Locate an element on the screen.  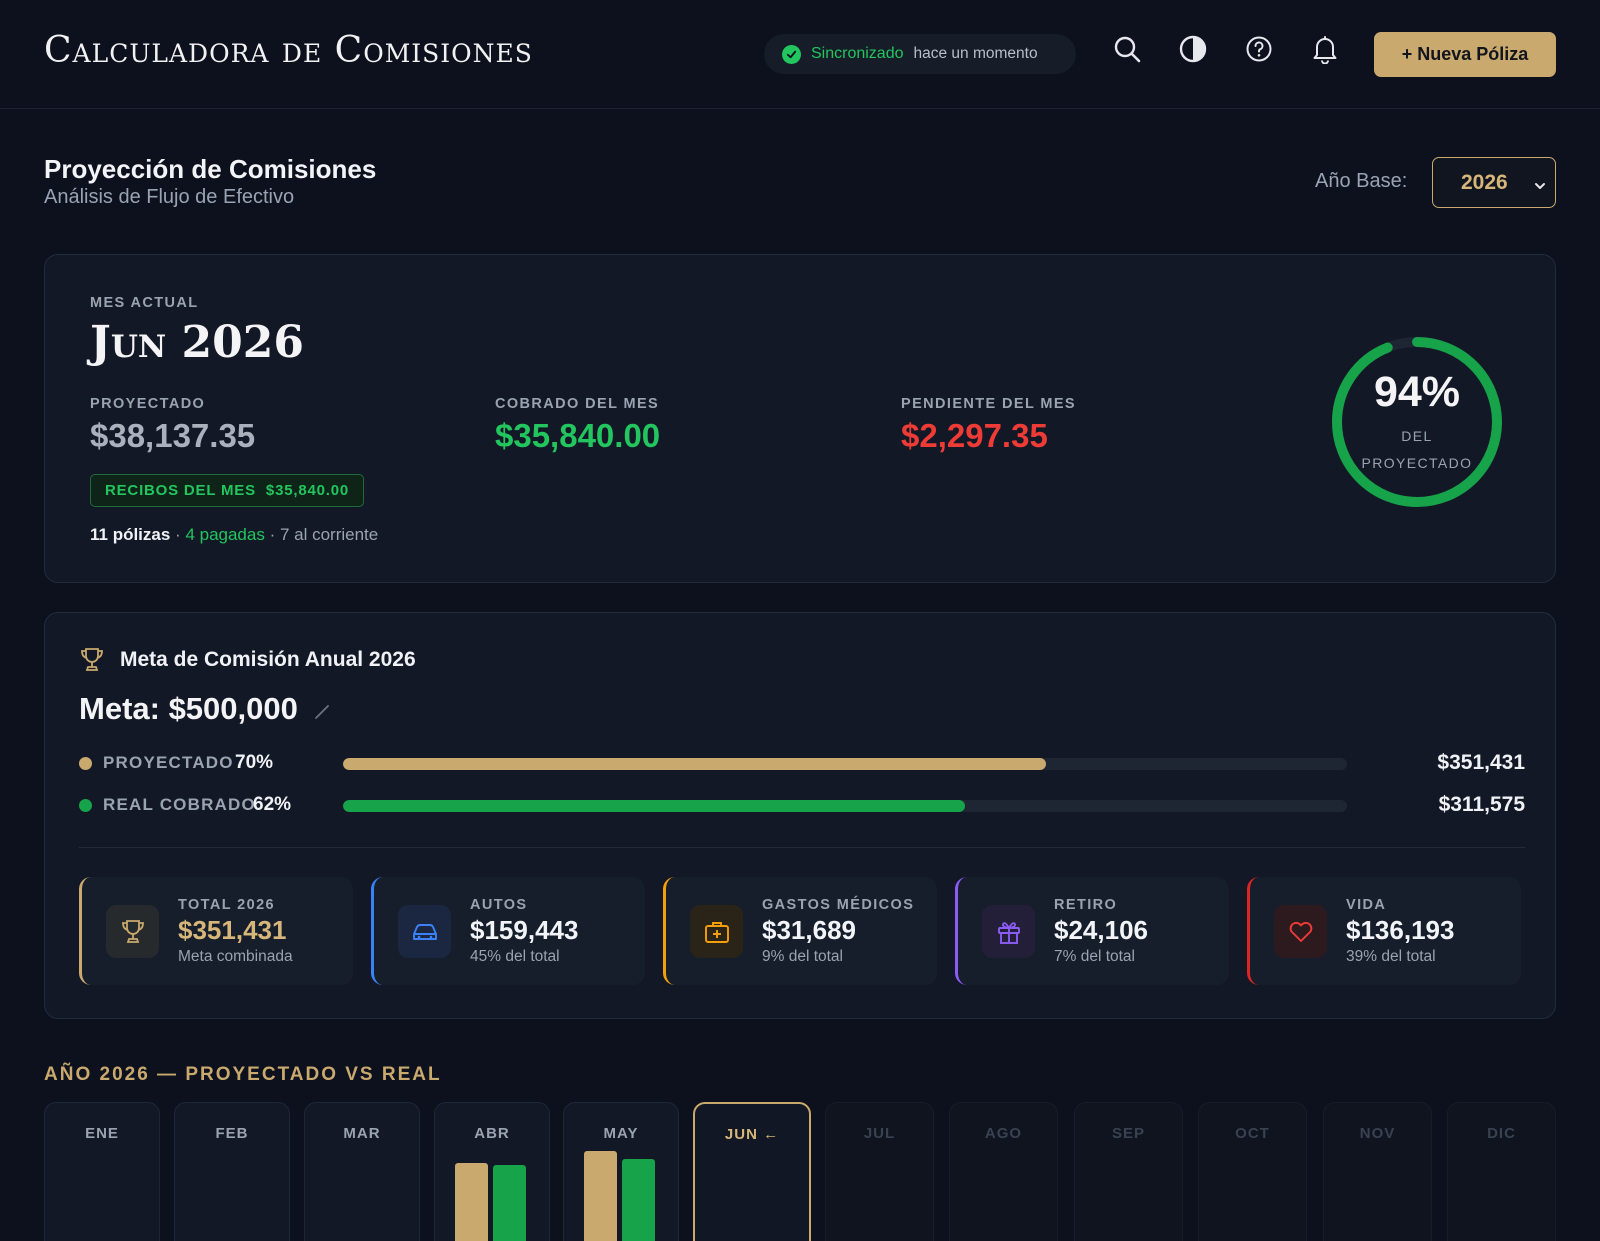
category-value: $351,431 is located at coordinates (232, 930).